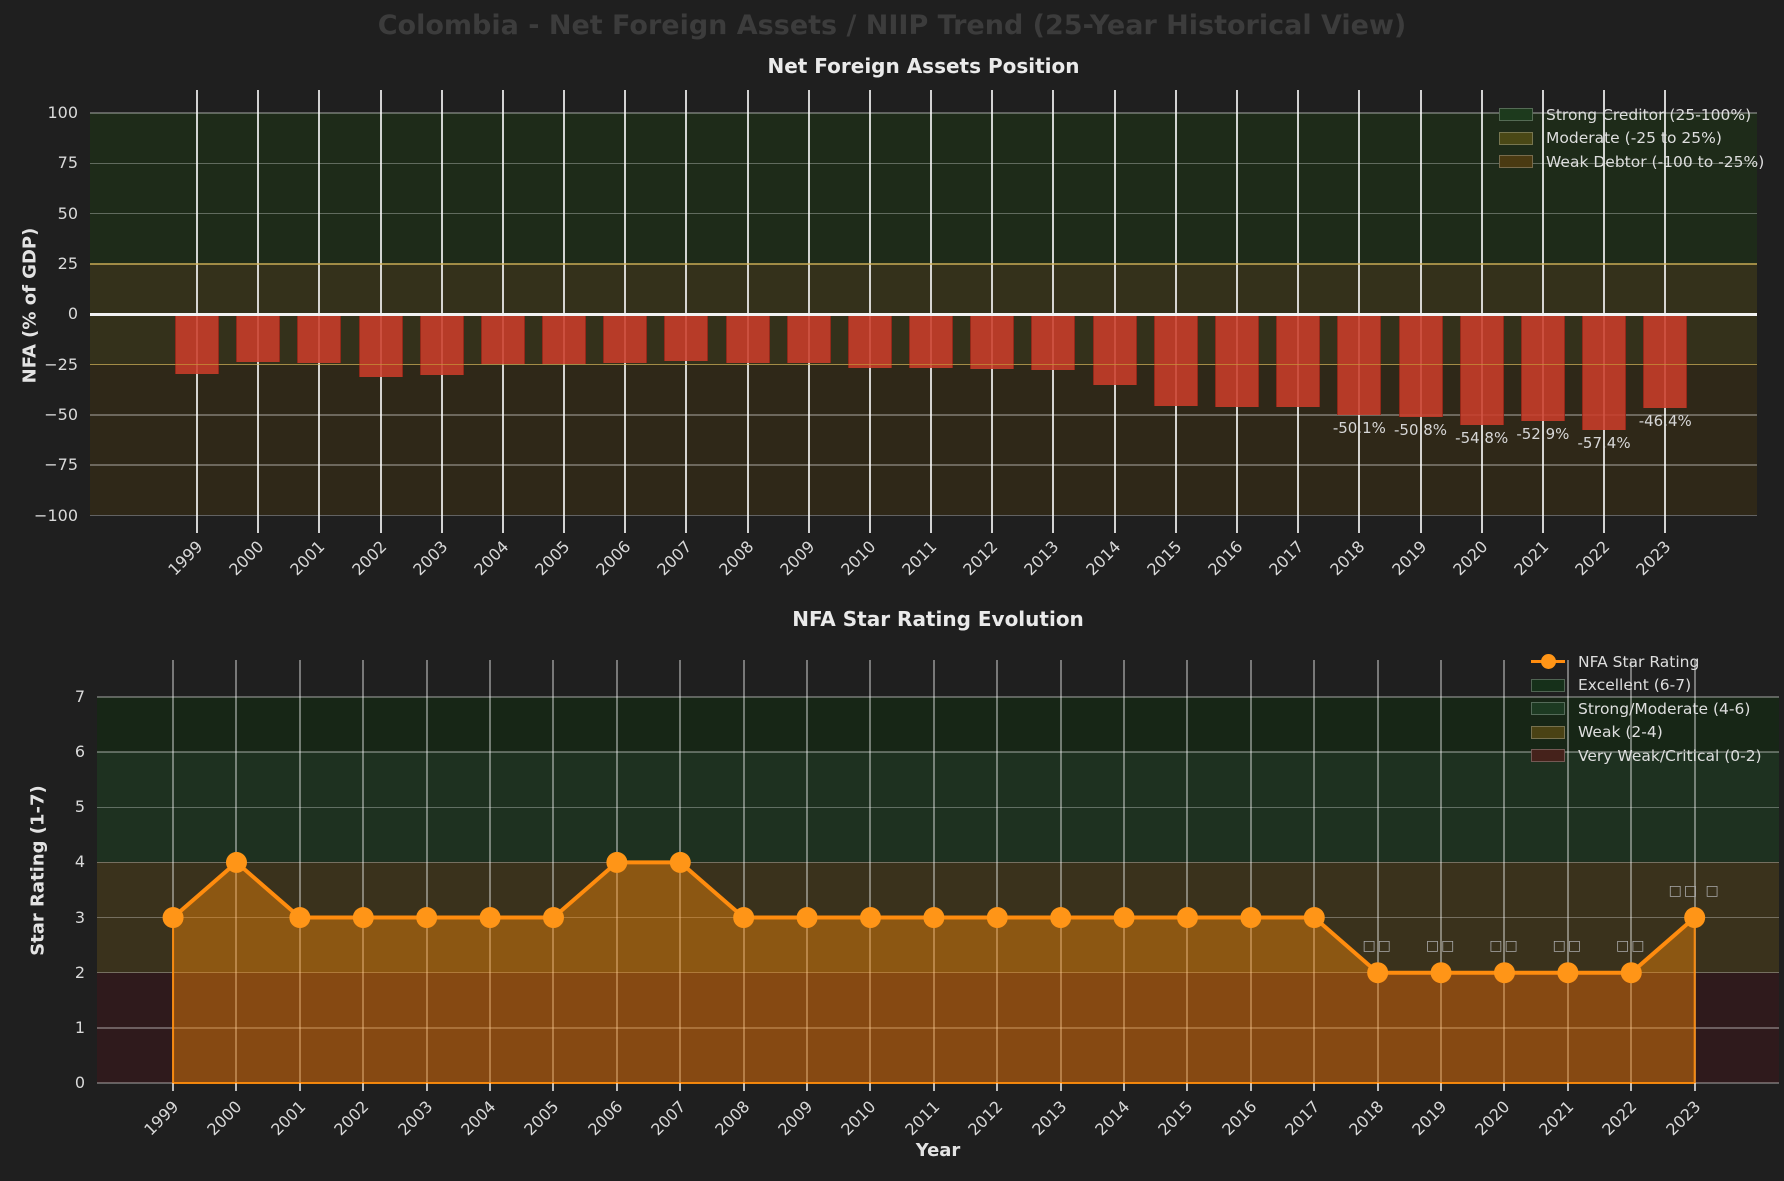  I want to click on y-tick-label: 3, so click(79, 917).